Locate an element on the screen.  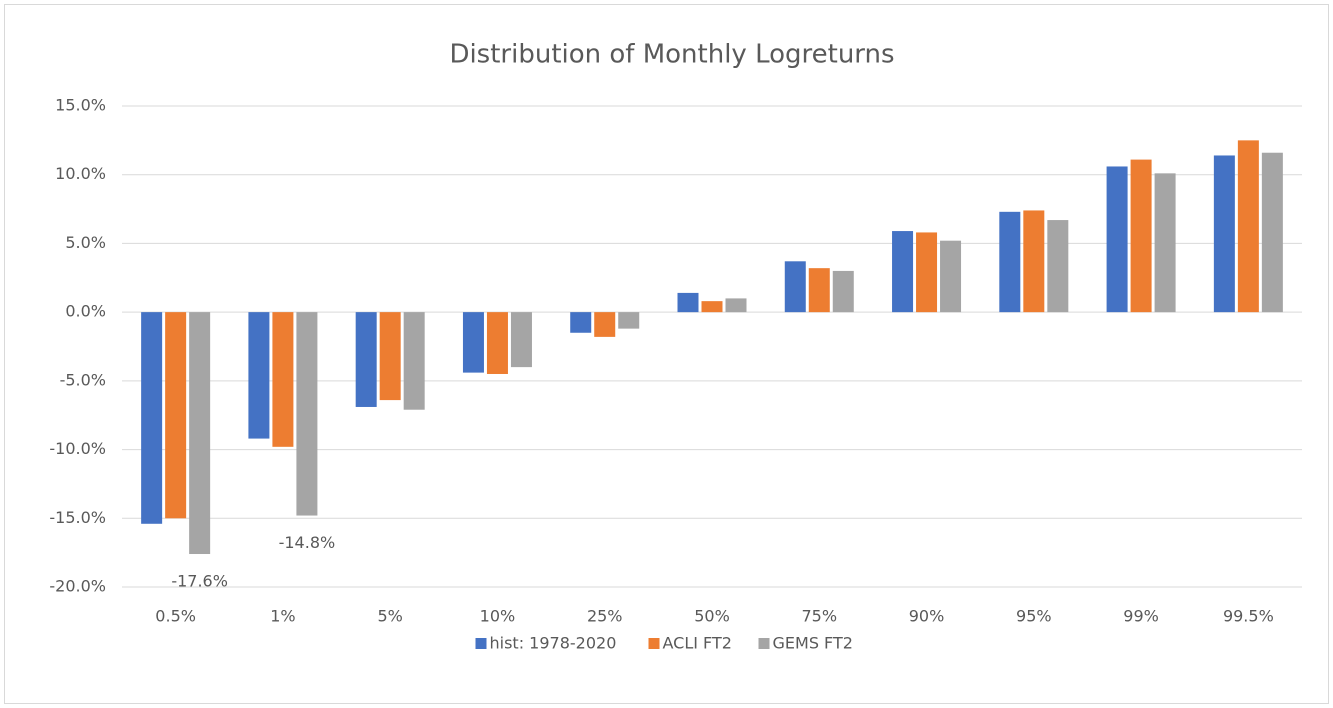
chart-title: Distribution of Monthly Logreturns is located at coordinates (671, 55).